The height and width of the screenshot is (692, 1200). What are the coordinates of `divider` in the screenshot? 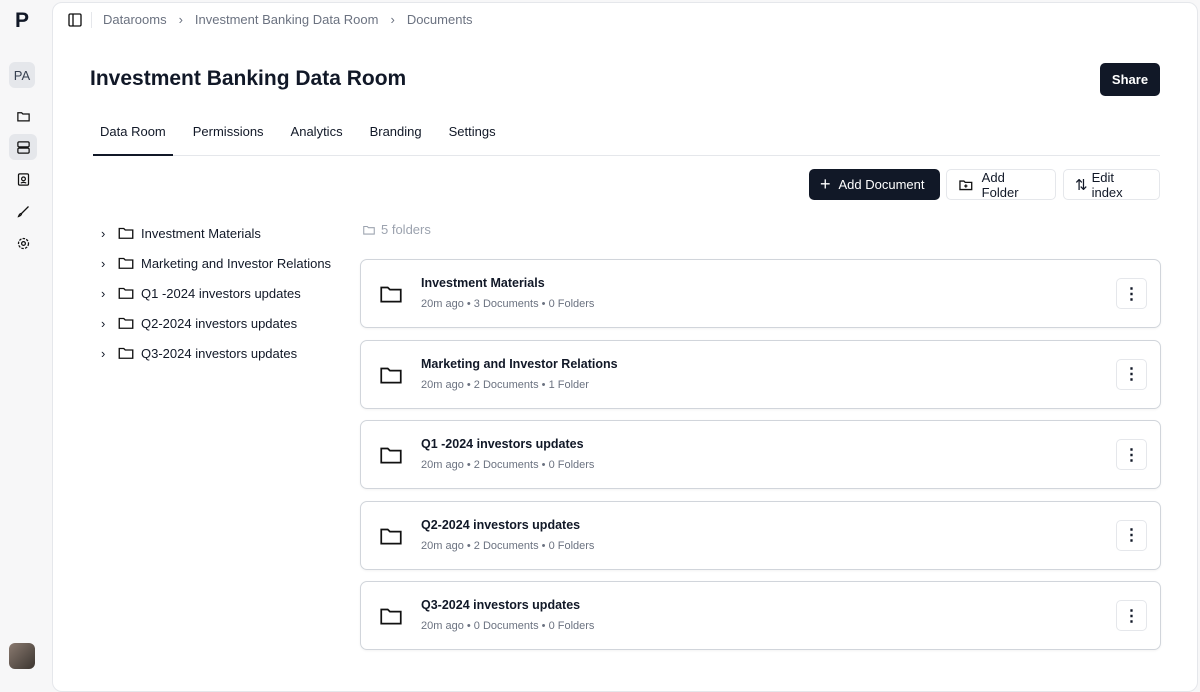 It's located at (91, 19).